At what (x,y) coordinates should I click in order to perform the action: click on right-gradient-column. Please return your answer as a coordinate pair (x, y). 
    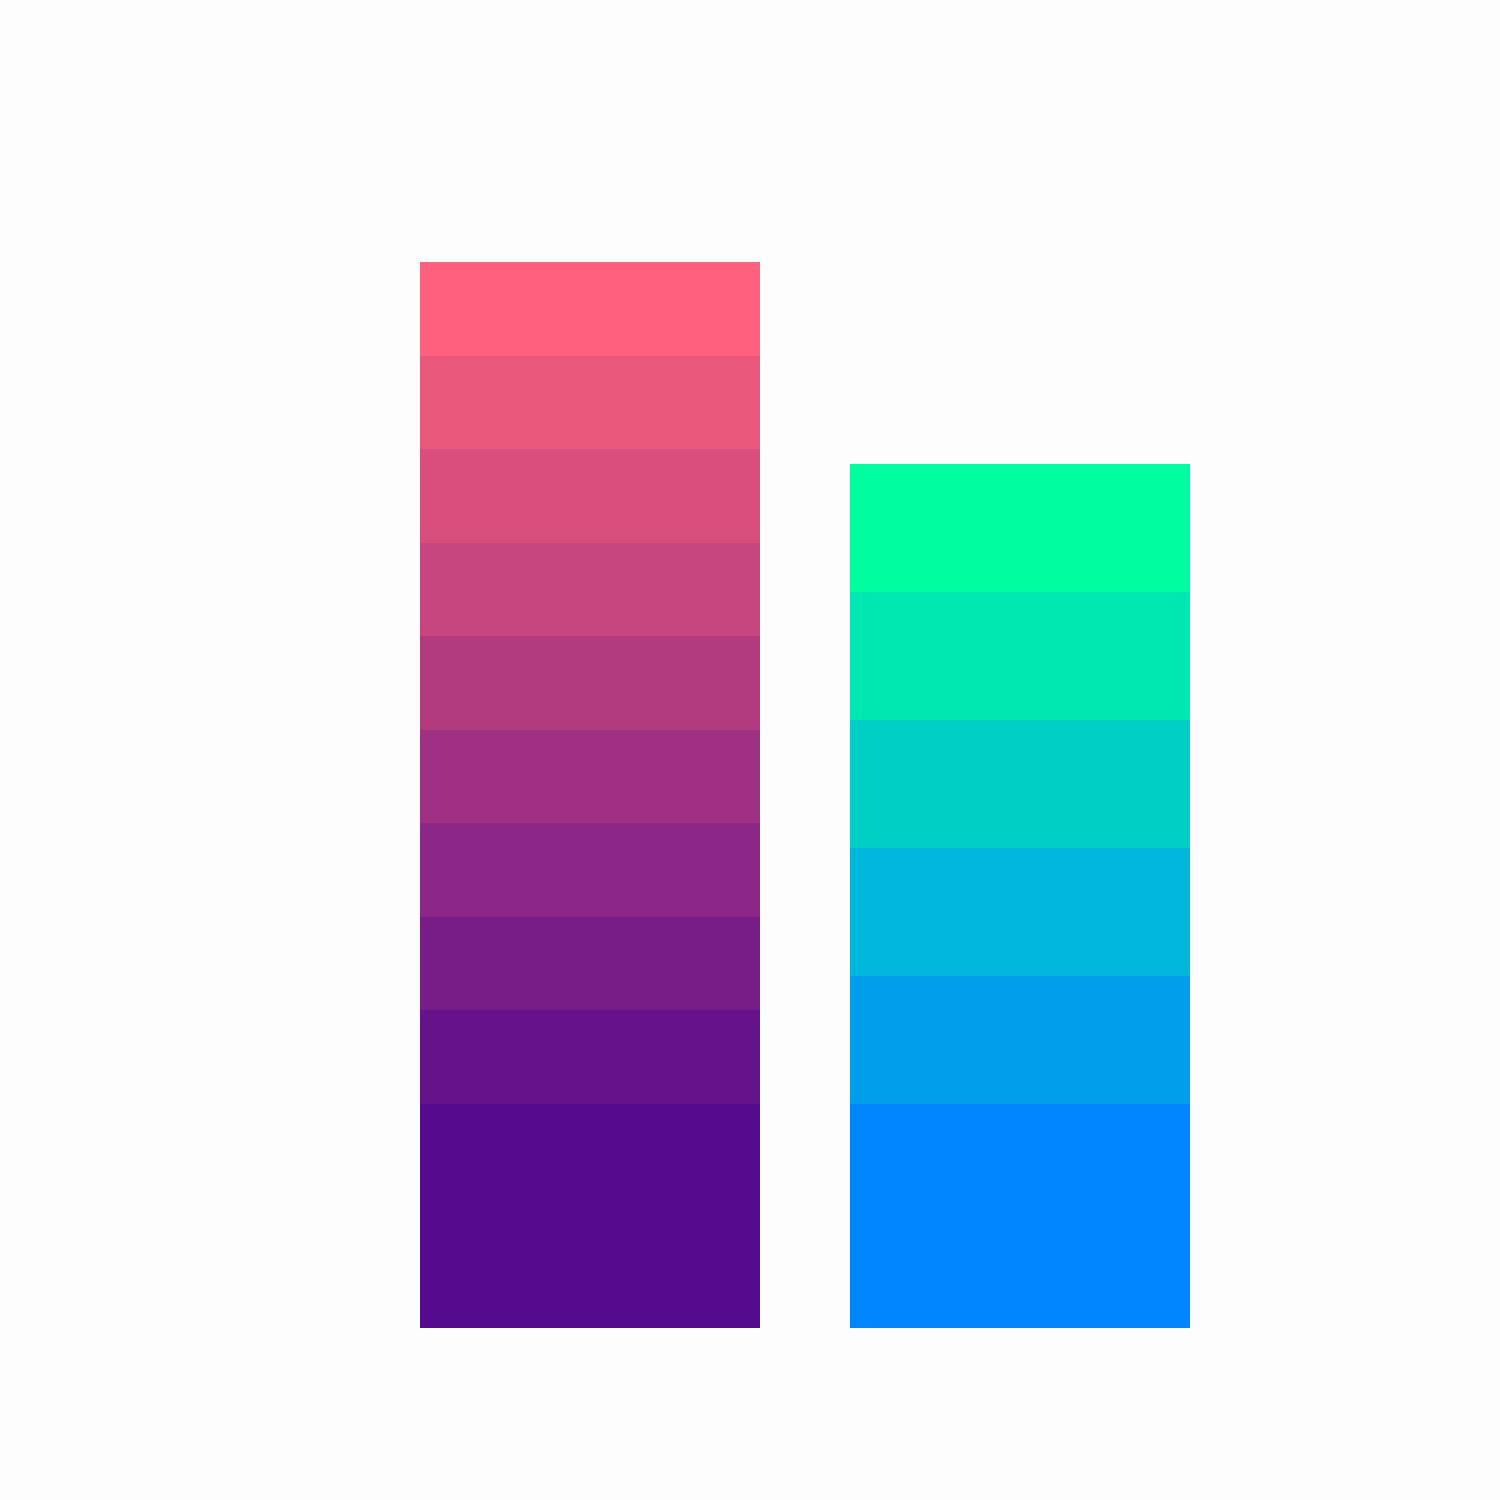
    Looking at the image, I should click on (1020, 896).